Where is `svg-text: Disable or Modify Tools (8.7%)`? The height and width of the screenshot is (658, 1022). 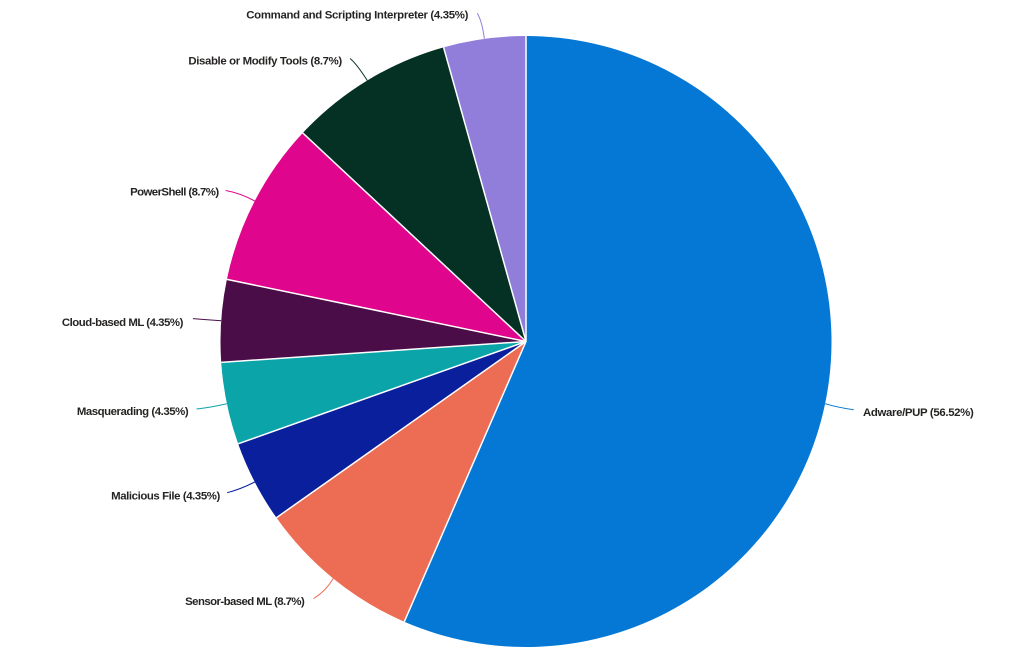
svg-text: Disable or Modify Tools (8.7%) is located at coordinates (265, 62).